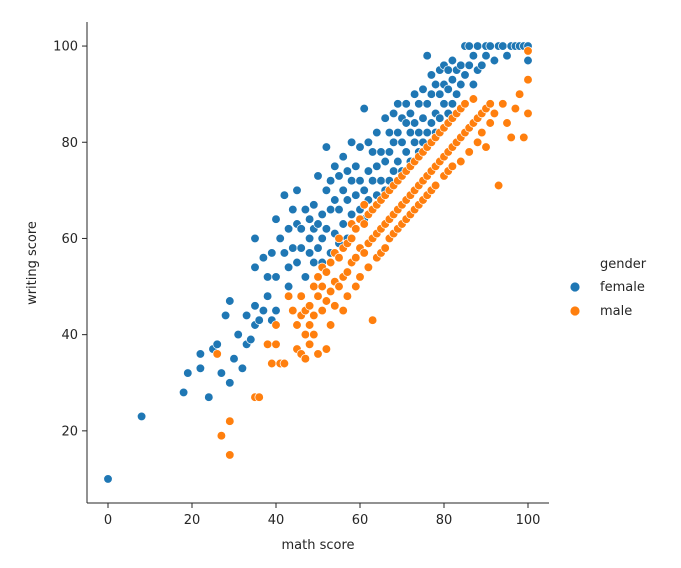 This screenshot has width=681, height=568. Describe the element at coordinates (608, 288) in the screenshot. I see `legend: gender female male` at that location.